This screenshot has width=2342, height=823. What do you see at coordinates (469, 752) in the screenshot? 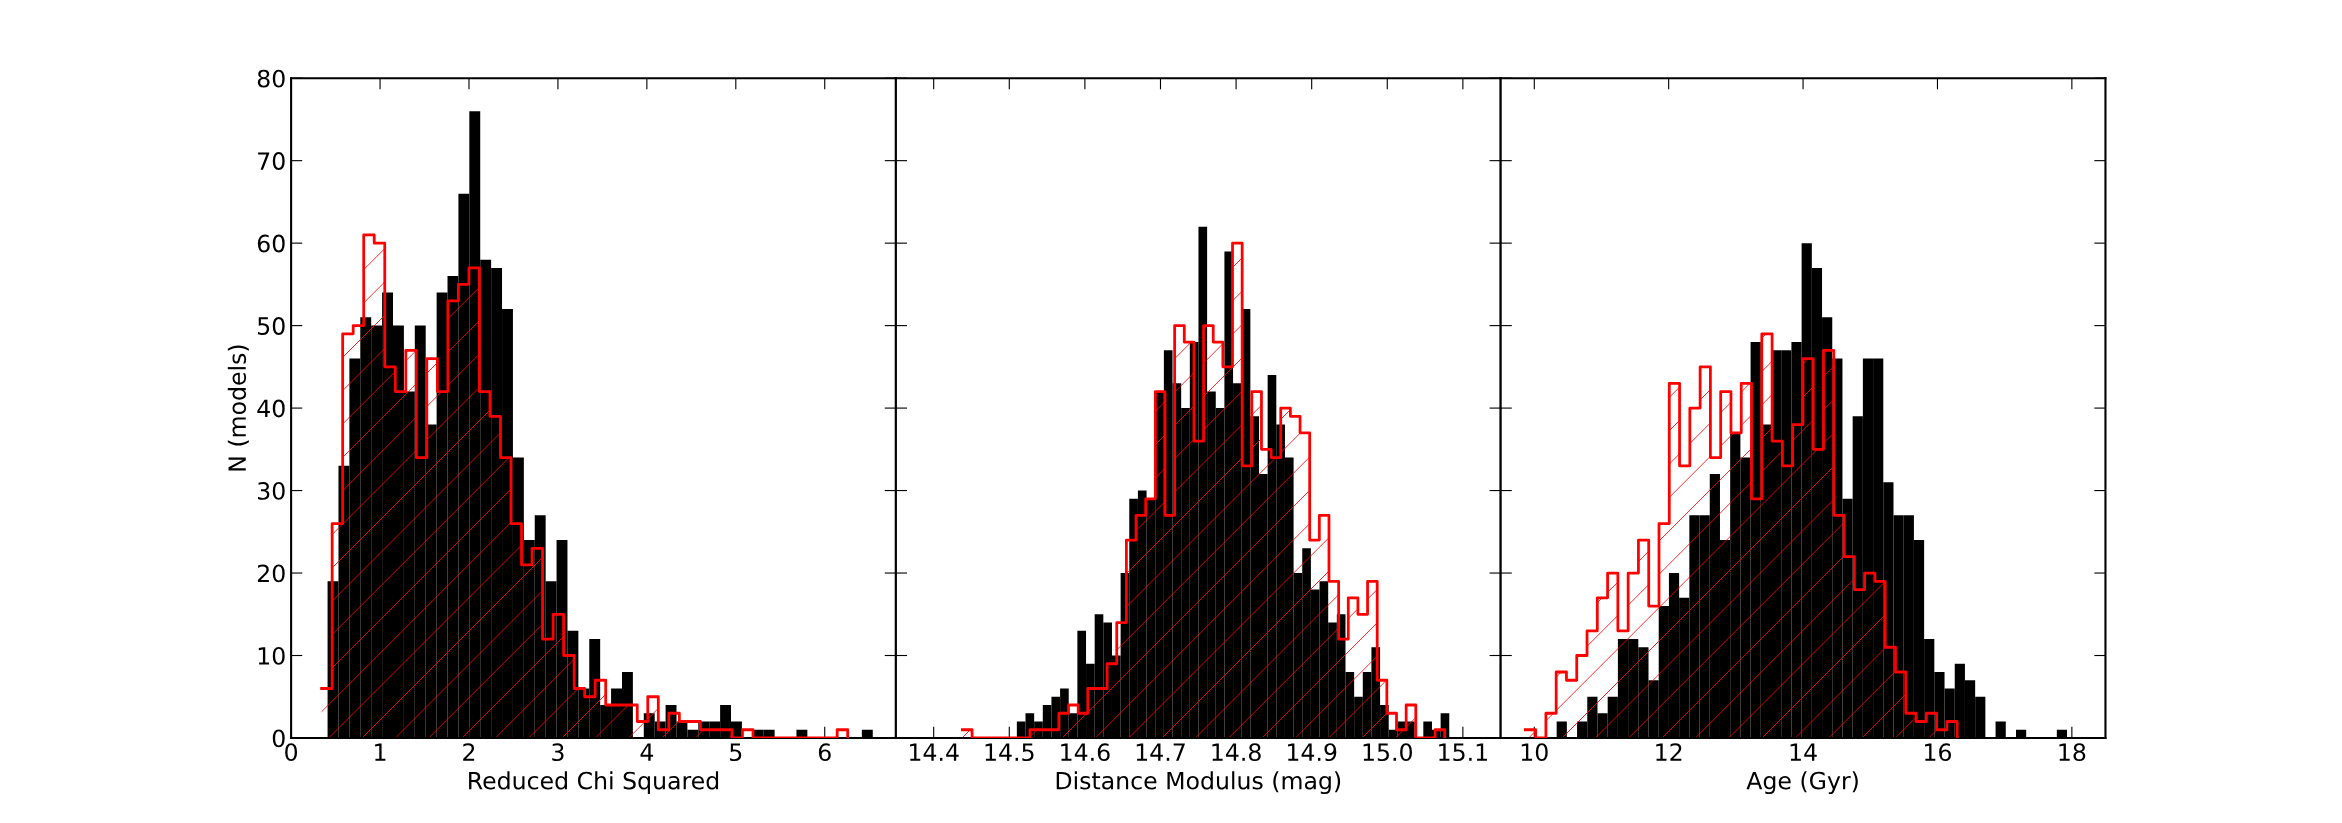
I see `x-tick-label: 2` at bounding box center [469, 752].